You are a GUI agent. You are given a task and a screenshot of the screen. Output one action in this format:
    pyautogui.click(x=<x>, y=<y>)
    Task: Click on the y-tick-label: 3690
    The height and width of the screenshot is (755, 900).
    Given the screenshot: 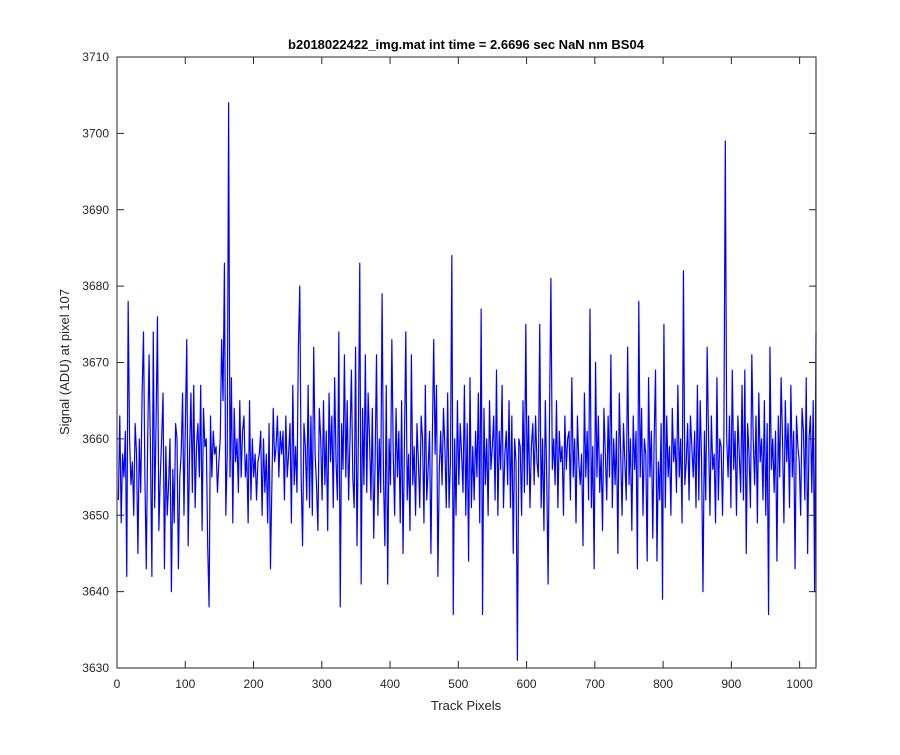 What is the action you would take?
    pyautogui.click(x=95, y=210)
    